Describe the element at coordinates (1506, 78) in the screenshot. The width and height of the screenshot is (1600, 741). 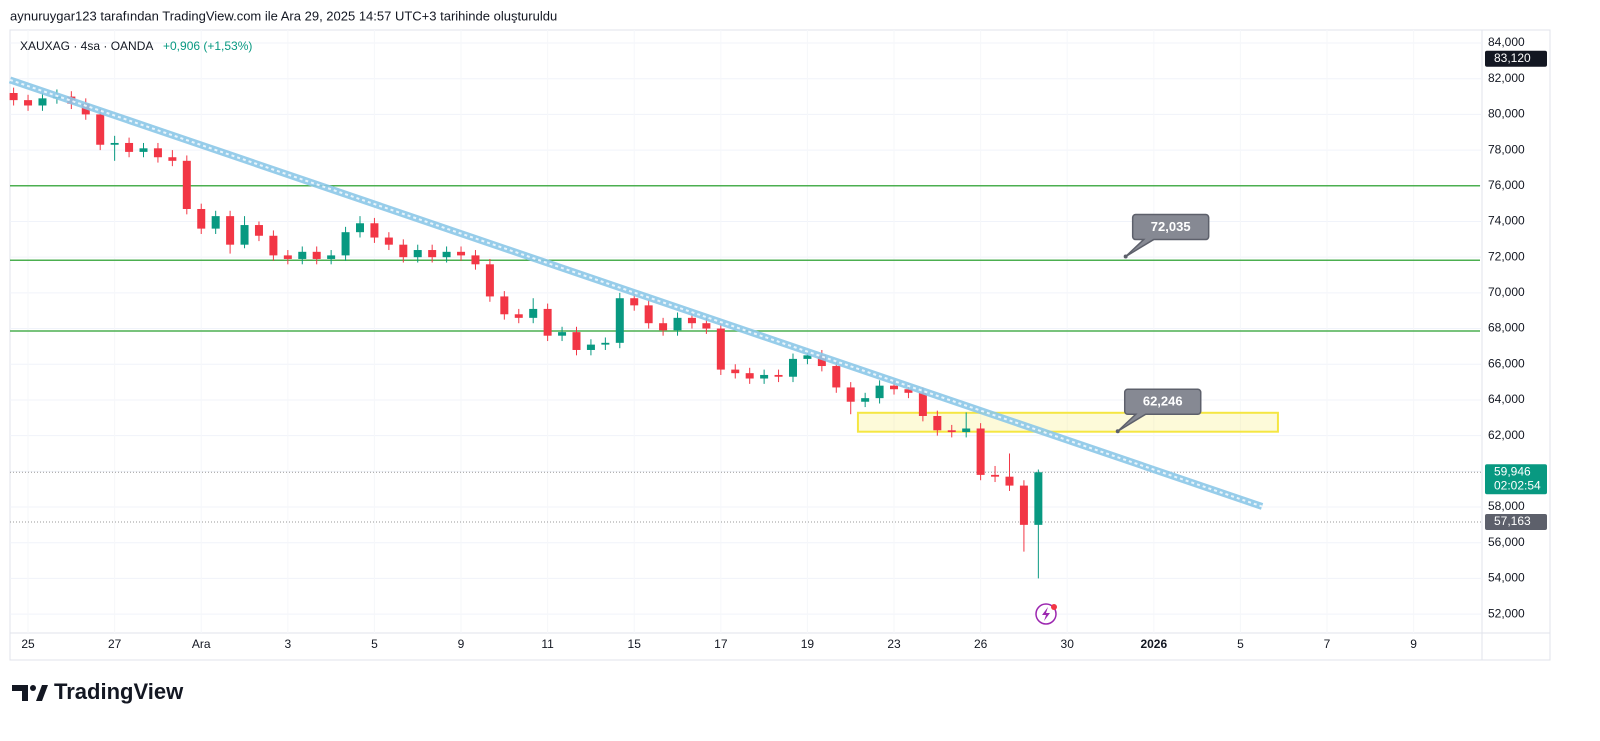
I see `y-tick-label: 82,000` at that location.